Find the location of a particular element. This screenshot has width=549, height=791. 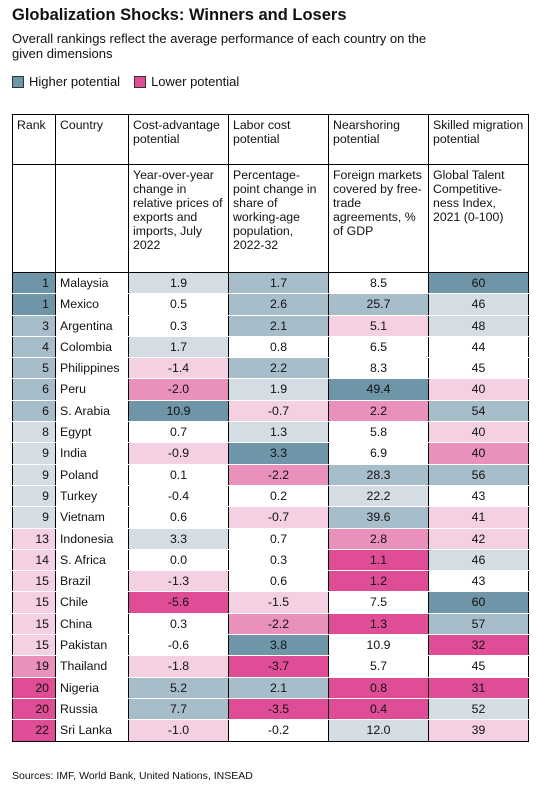

table-row: 22 Sri Lanka -1.0 -0.2 12.0 39 is located at coordinates (270, 730).